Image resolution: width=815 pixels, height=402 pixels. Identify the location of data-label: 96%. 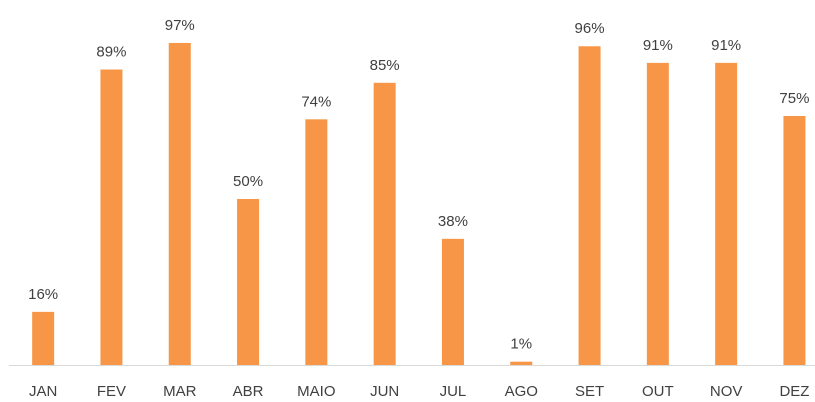
(590, 28).